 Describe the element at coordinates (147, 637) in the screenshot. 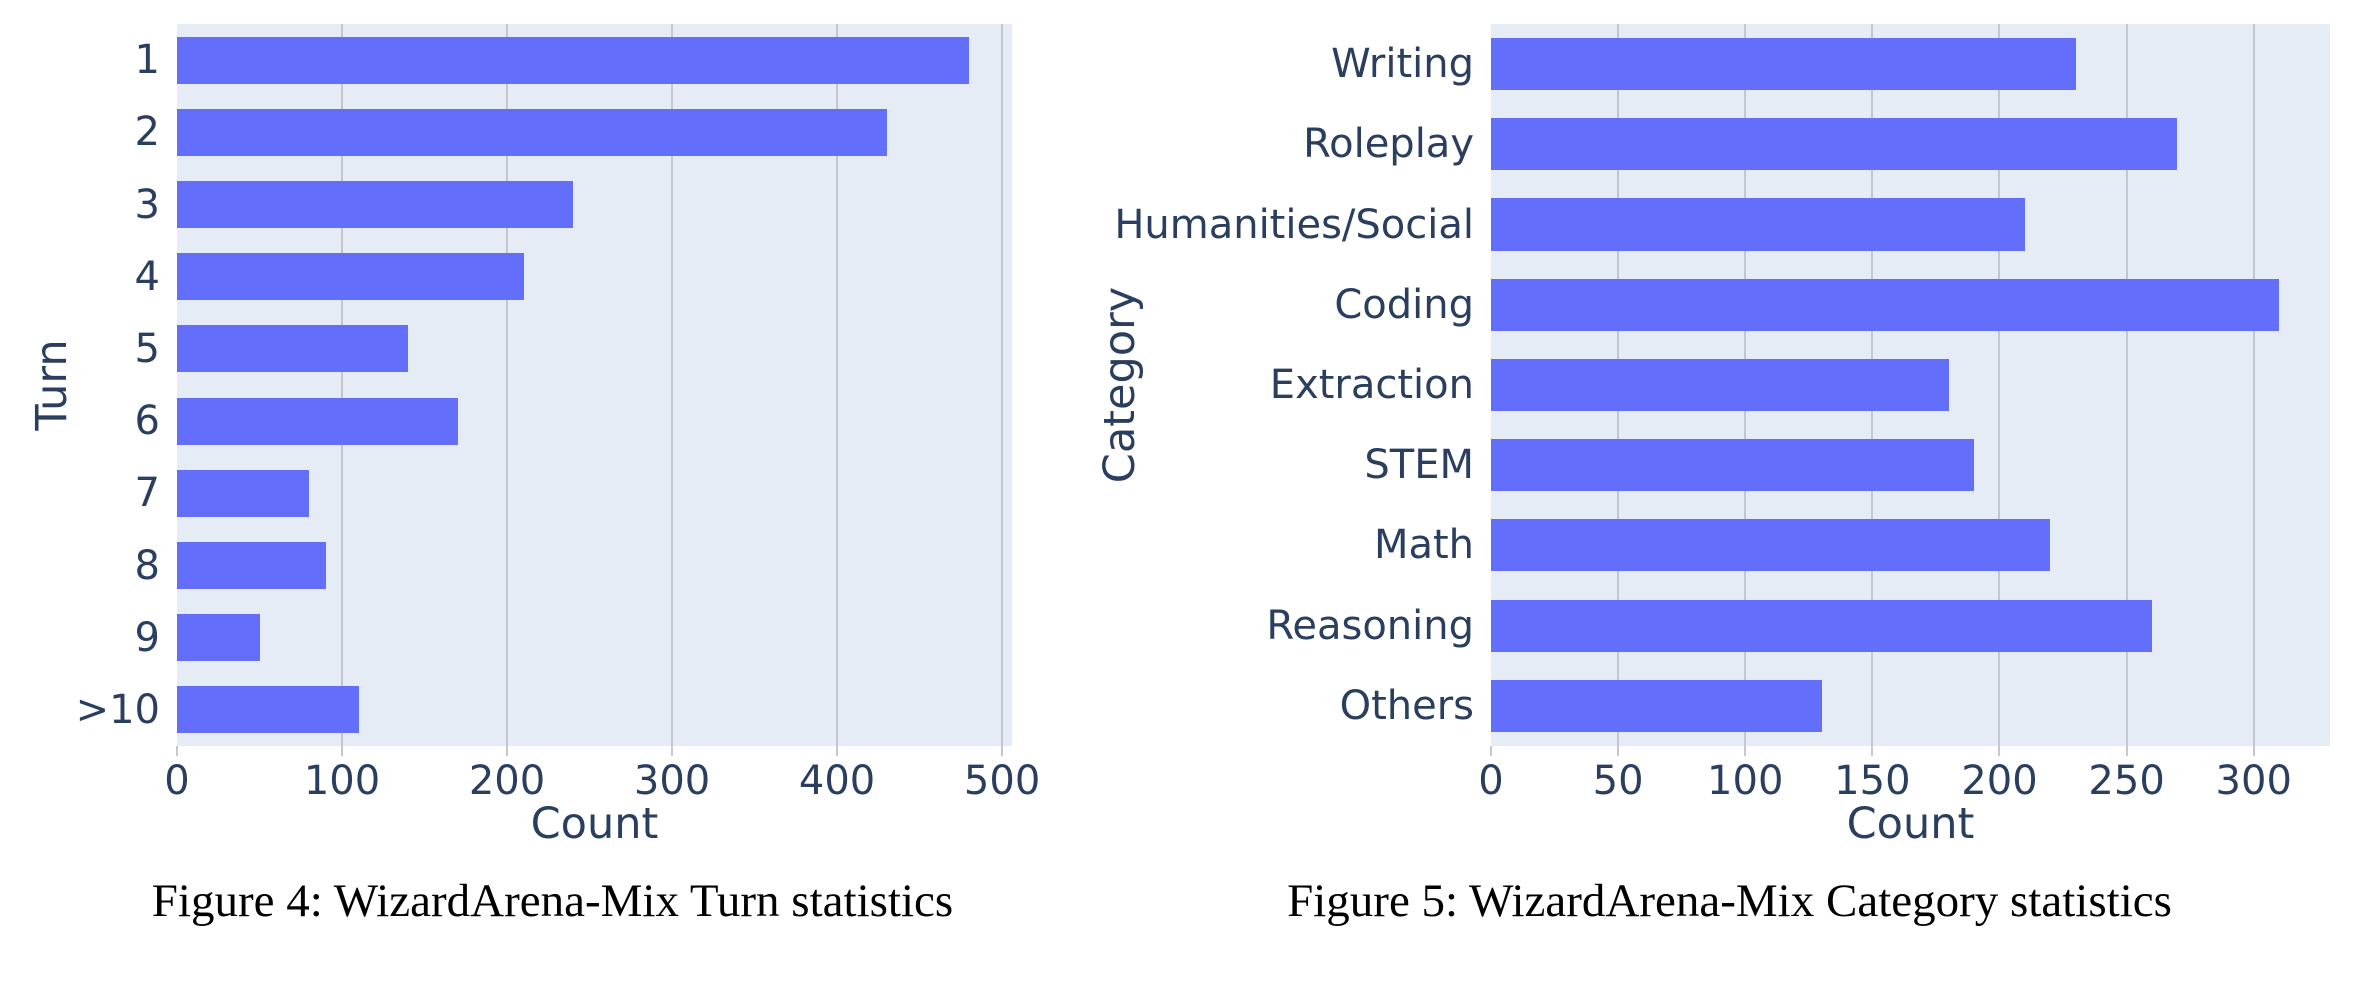

I see `y-tick-label: 9` at that location.